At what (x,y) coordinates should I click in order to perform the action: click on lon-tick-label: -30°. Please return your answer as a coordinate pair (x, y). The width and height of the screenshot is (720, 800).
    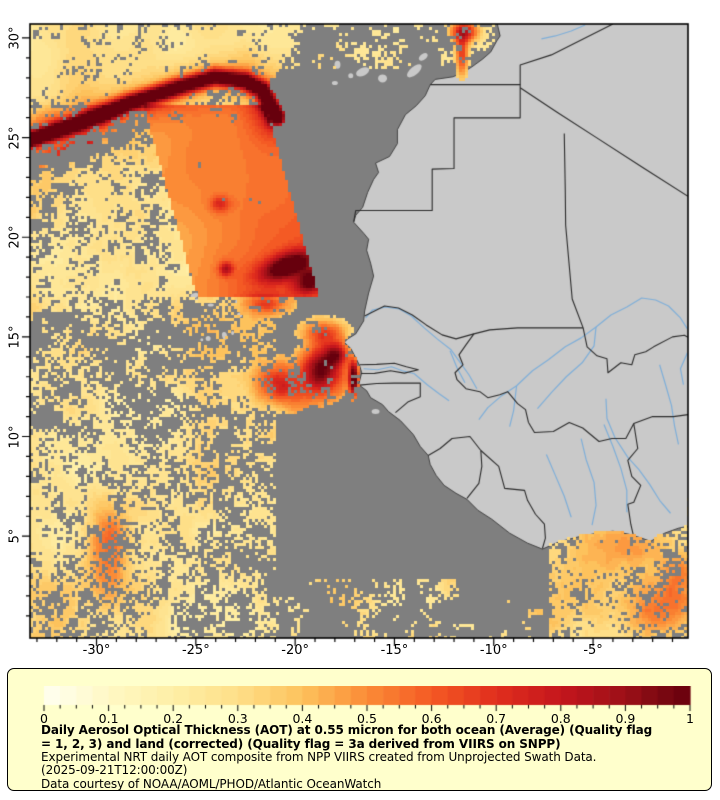
    Looking at the image, I should click on (96, 650).